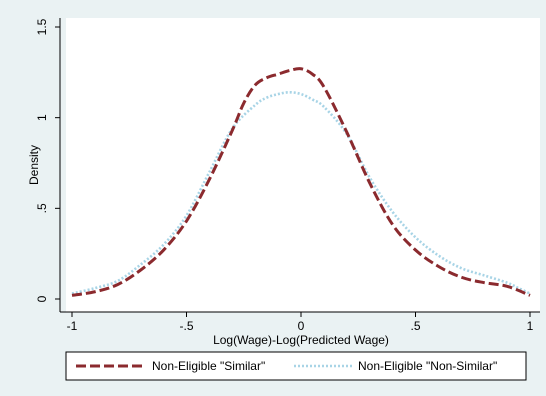 Image resolution: width=546 pixels, height=396 pixels. I want to click on legend-label-2: Non-Eligible "Non-Similar", so click(427, 366).